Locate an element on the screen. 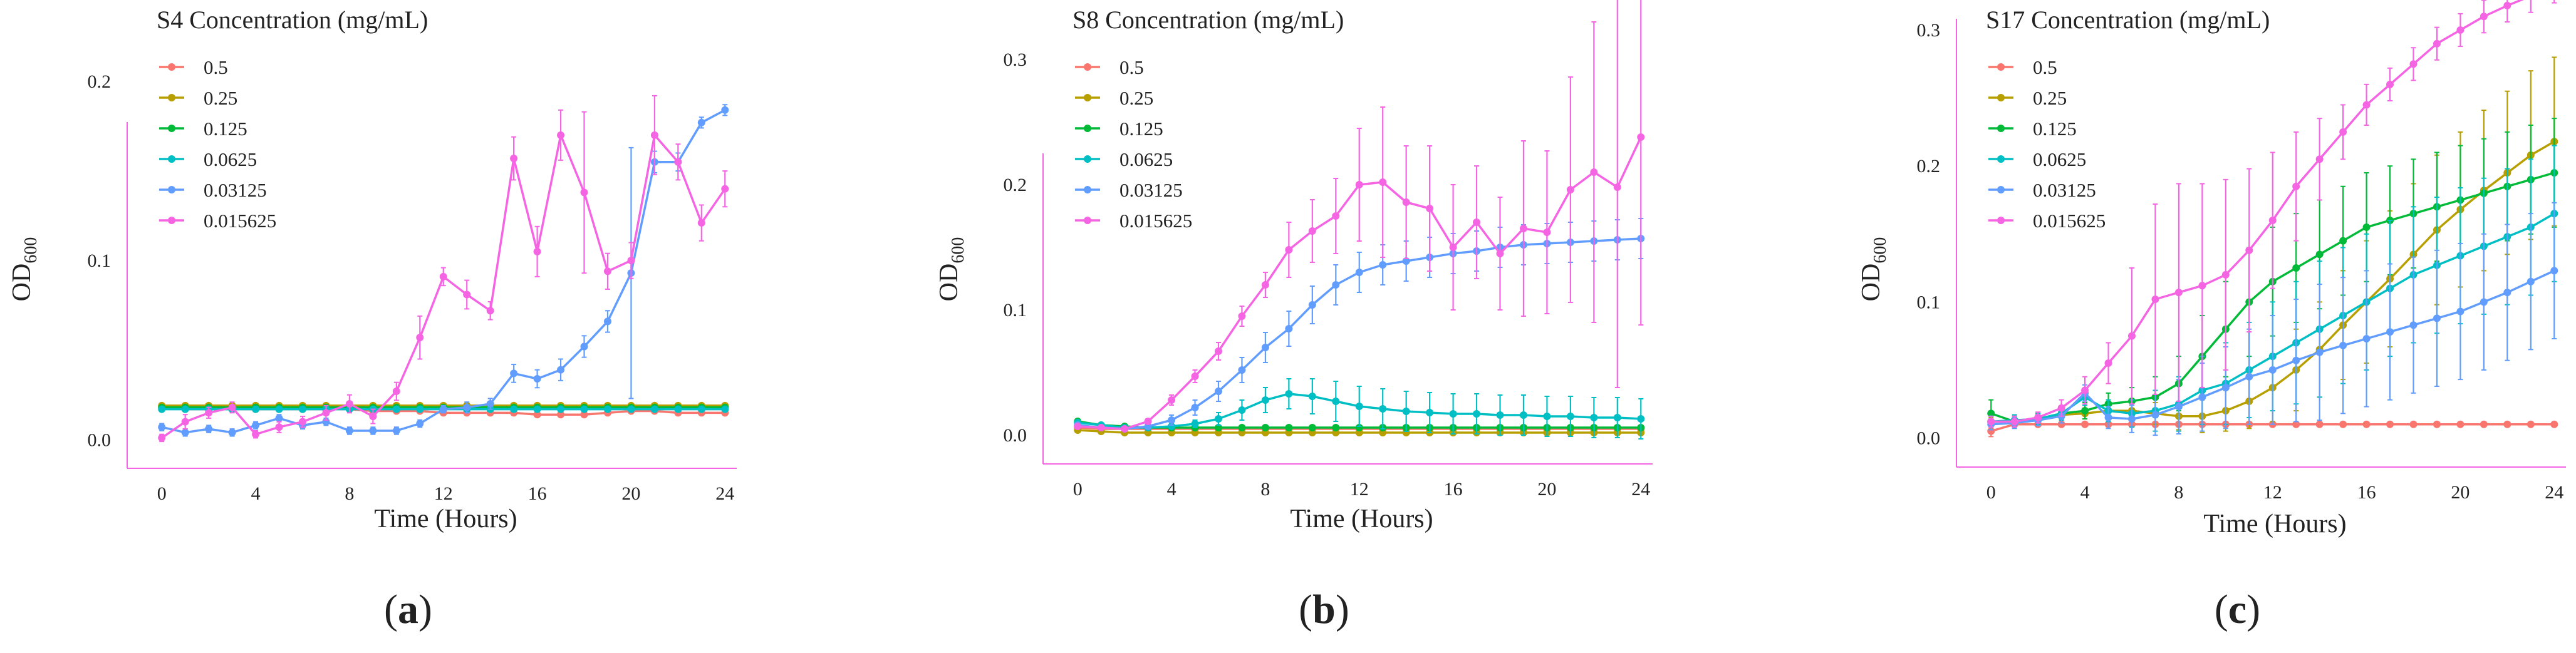  legend-label: 0.03125 is located at coordinates (2064, 190).